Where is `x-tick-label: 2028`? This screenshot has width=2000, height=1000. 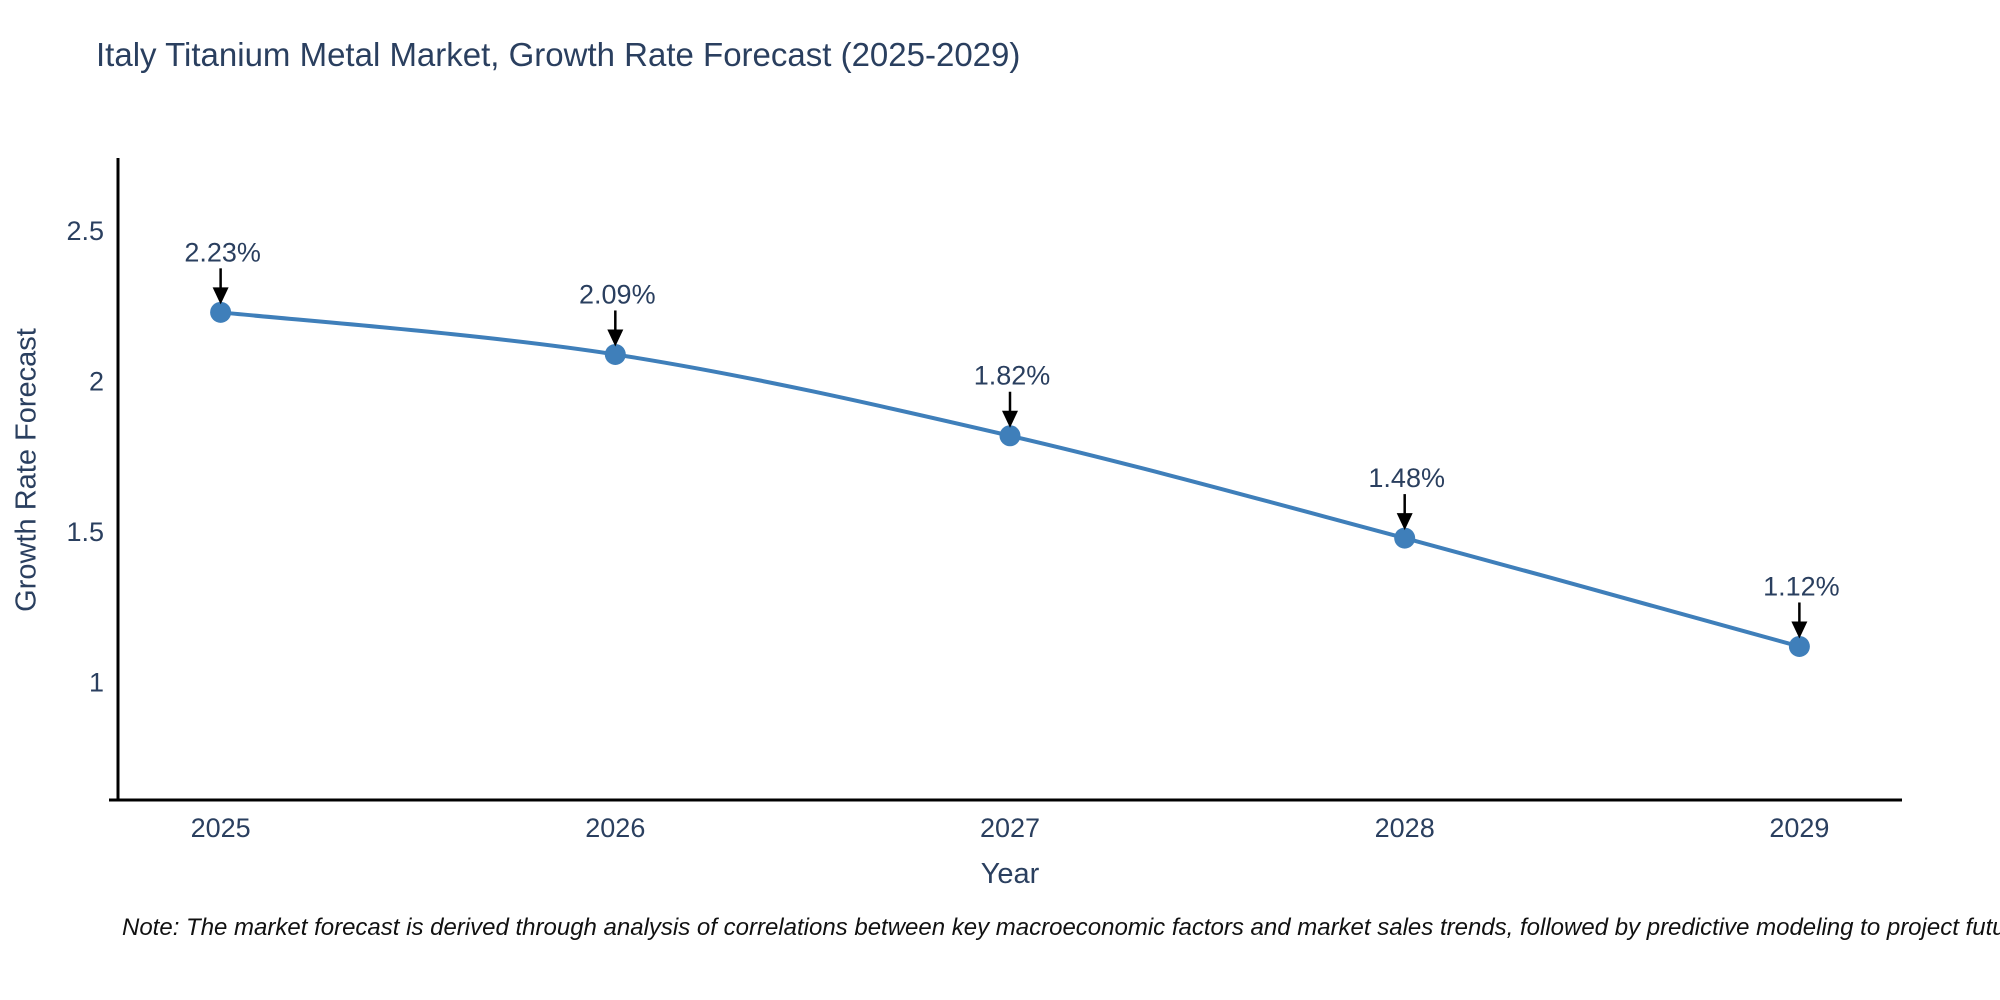 x-tick-label: 2028 is located at coordinates (1405, 828).